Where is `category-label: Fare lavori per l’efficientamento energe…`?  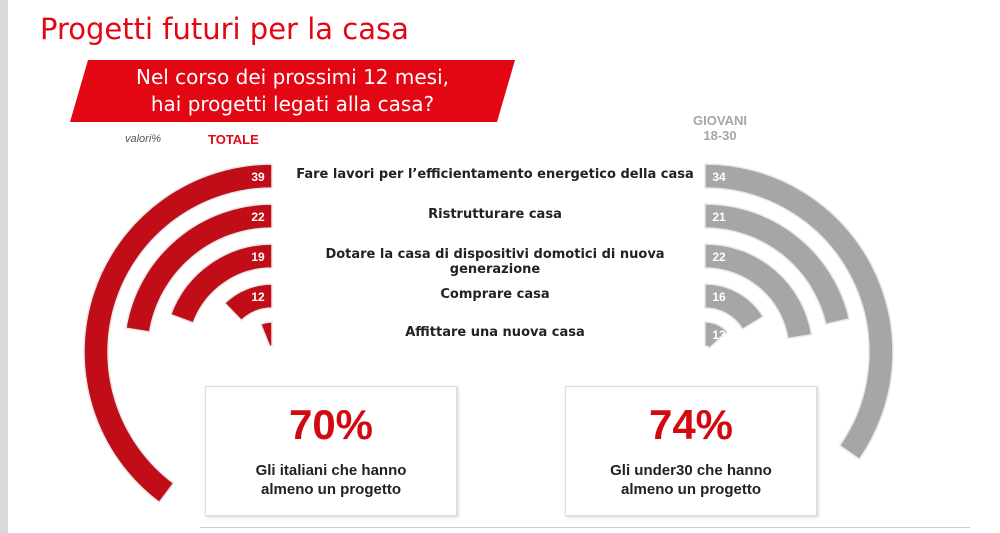 category-label: Fare lavori per l’efficientamento energe… is located at coordinates (495, 174).